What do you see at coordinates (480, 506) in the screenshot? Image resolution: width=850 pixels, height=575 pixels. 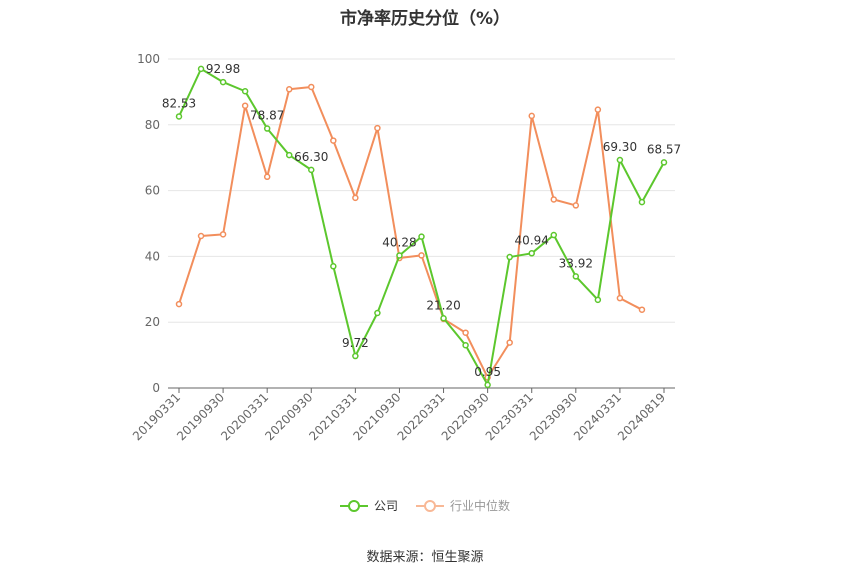 I see `legend-industry-label: 行业中位数` at bounding box center [480, 506].